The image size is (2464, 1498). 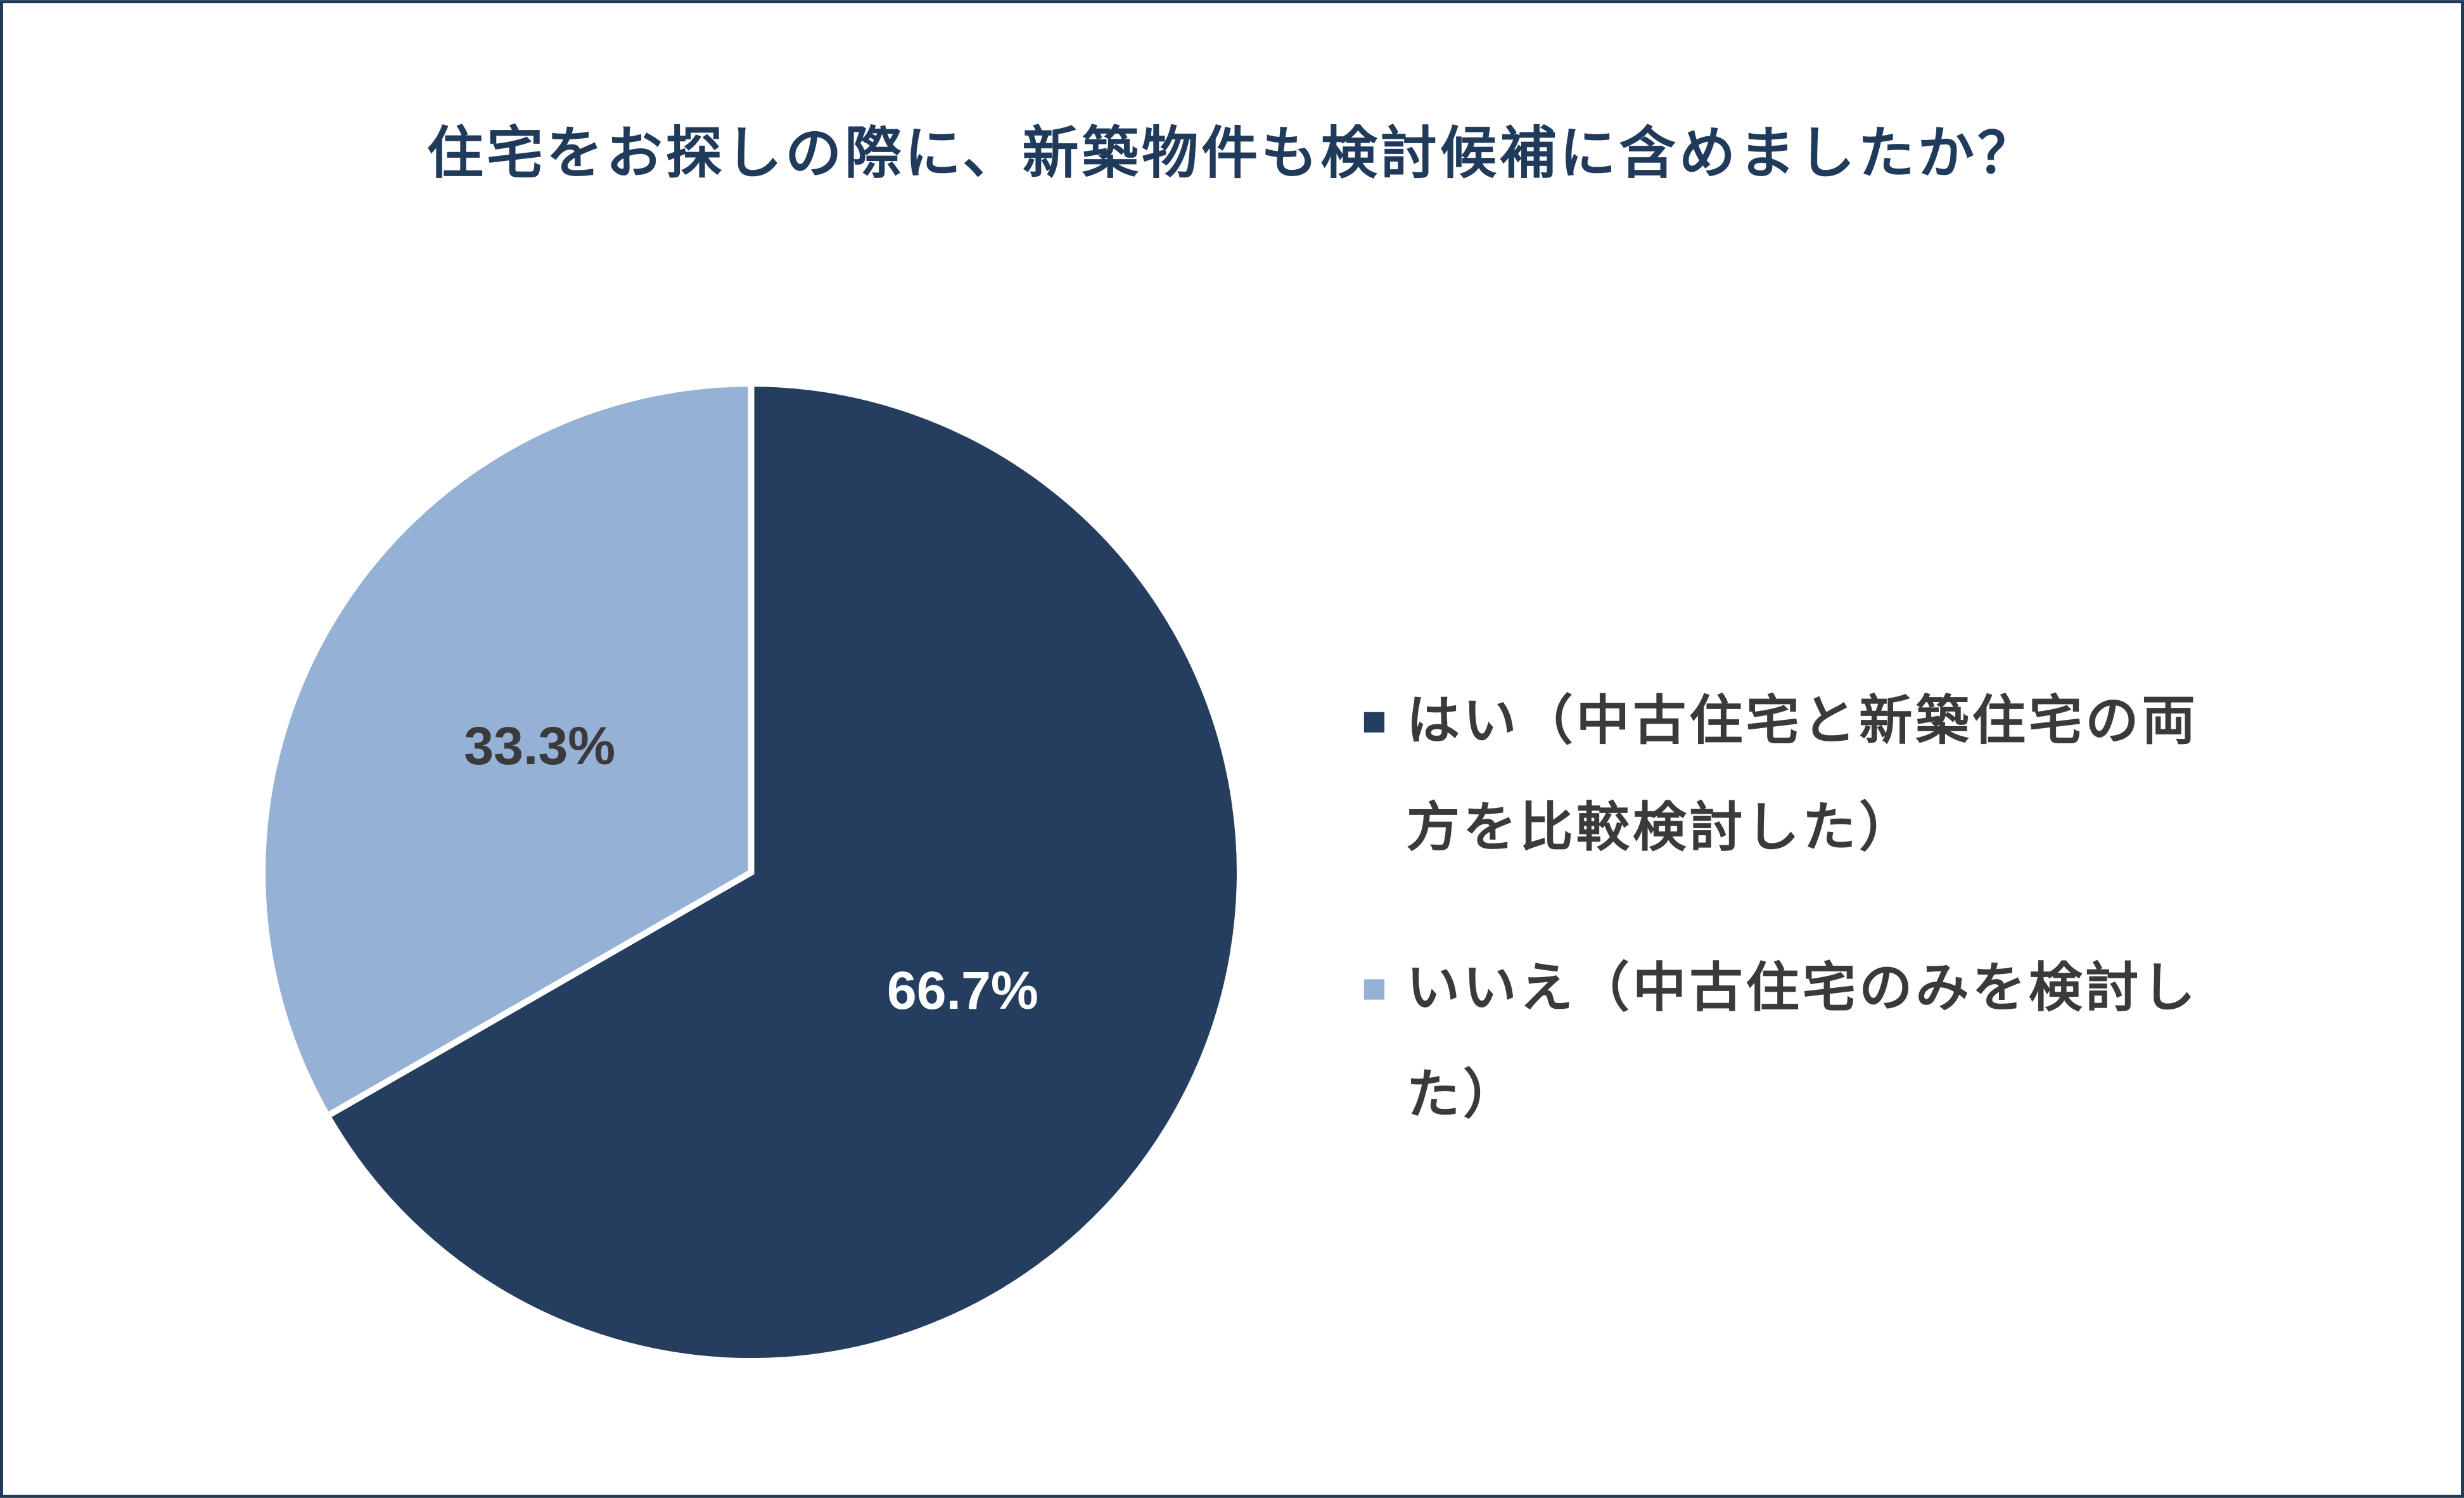 I want to click on legend-item: はい（中古住宅と新築住宅の両方を比較検討した）, so click(x=1802, y=775).